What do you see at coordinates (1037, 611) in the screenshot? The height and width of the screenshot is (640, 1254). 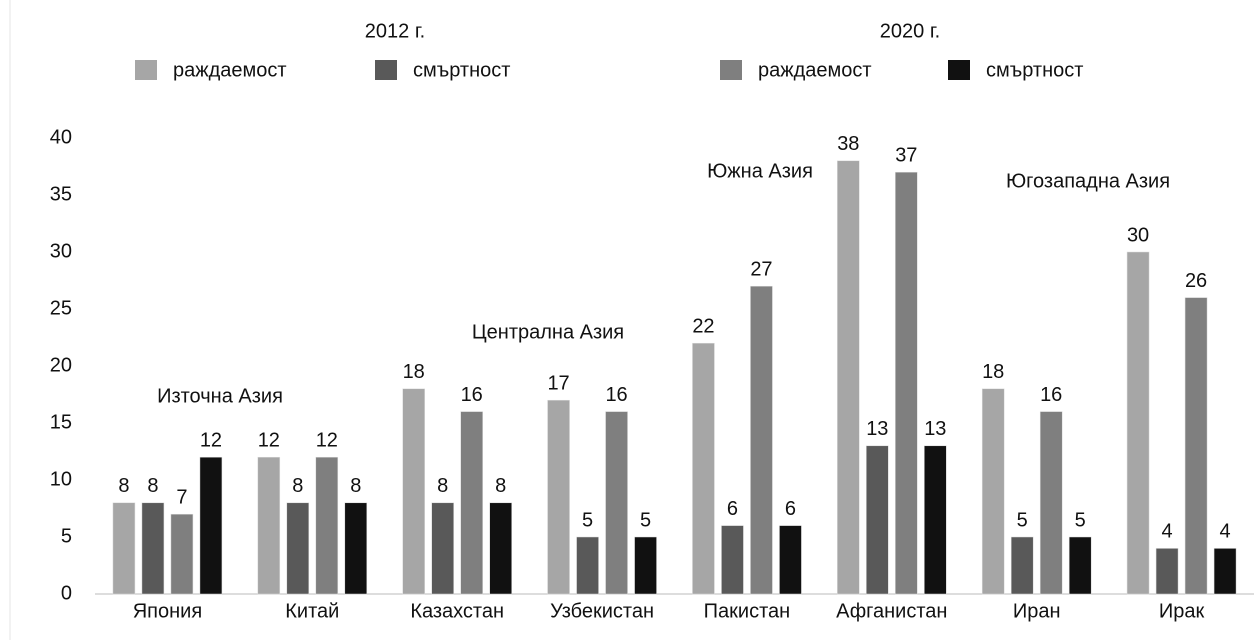 I see `x-tick-label: Иран` at bounding box center [1037, 611].